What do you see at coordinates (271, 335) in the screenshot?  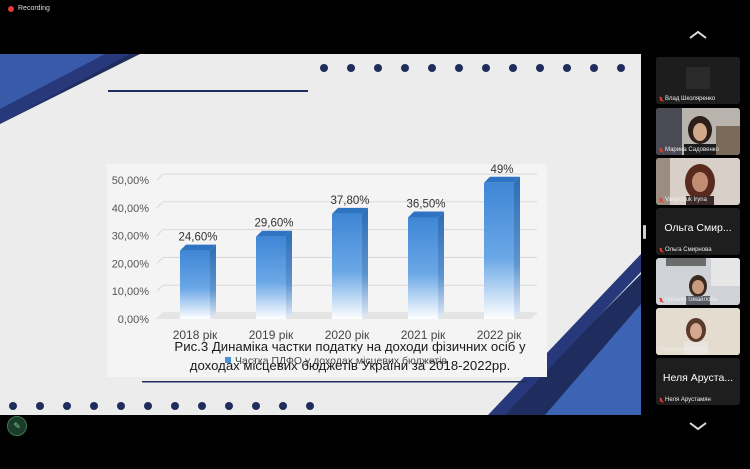 I see `x-tick-label: 2019 рік` at bounding box center [271, 335].